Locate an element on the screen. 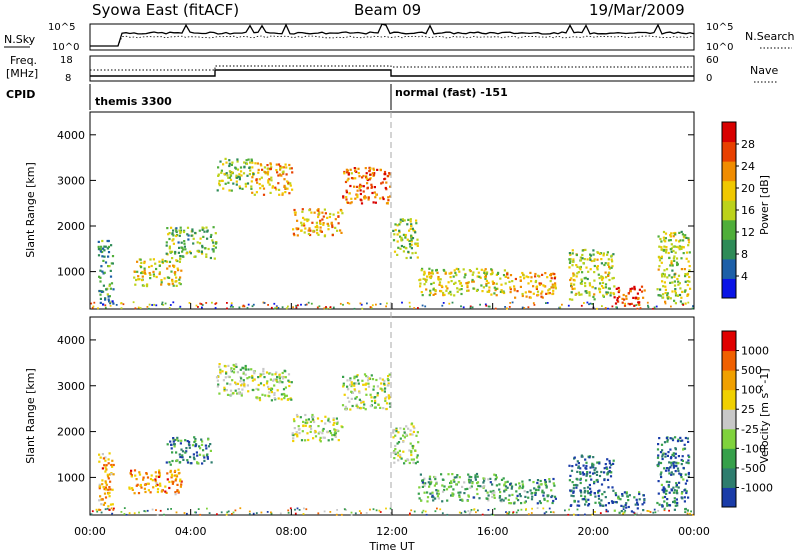 This screenshot has width=800, height=554. velocity-y-tick-label: 1000 is located at coordinates (71, 477).